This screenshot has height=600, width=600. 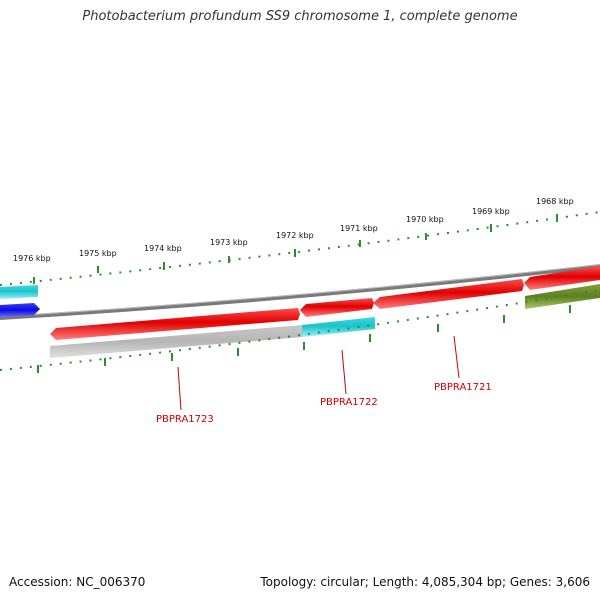 What do you see at coordinates (300, 292) in the screenshot?
I see `genome-backbone` at bounding box center [300, 292].